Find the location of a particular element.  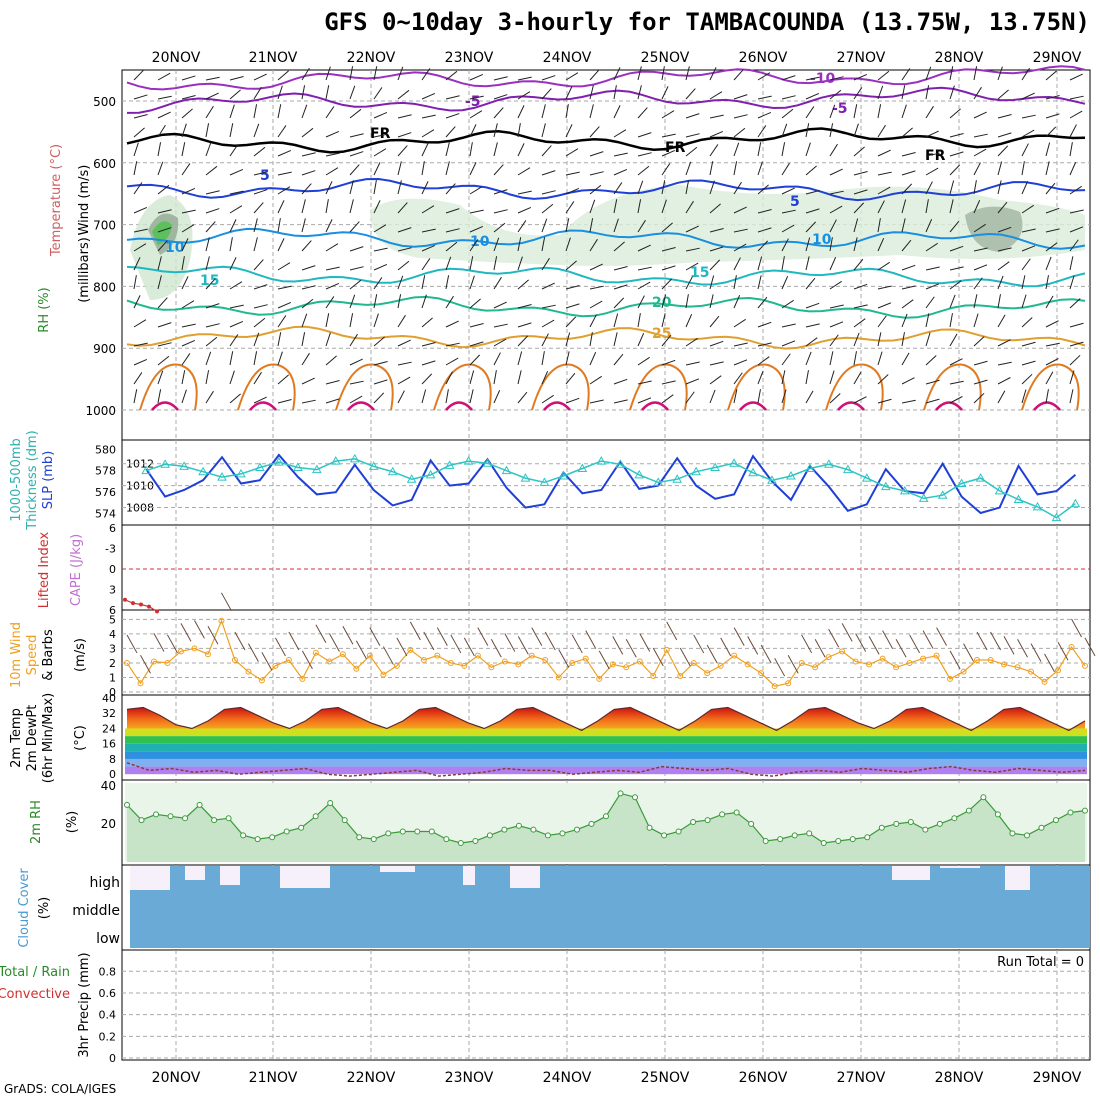

cloud-gap is located at coordinates (525, 877).